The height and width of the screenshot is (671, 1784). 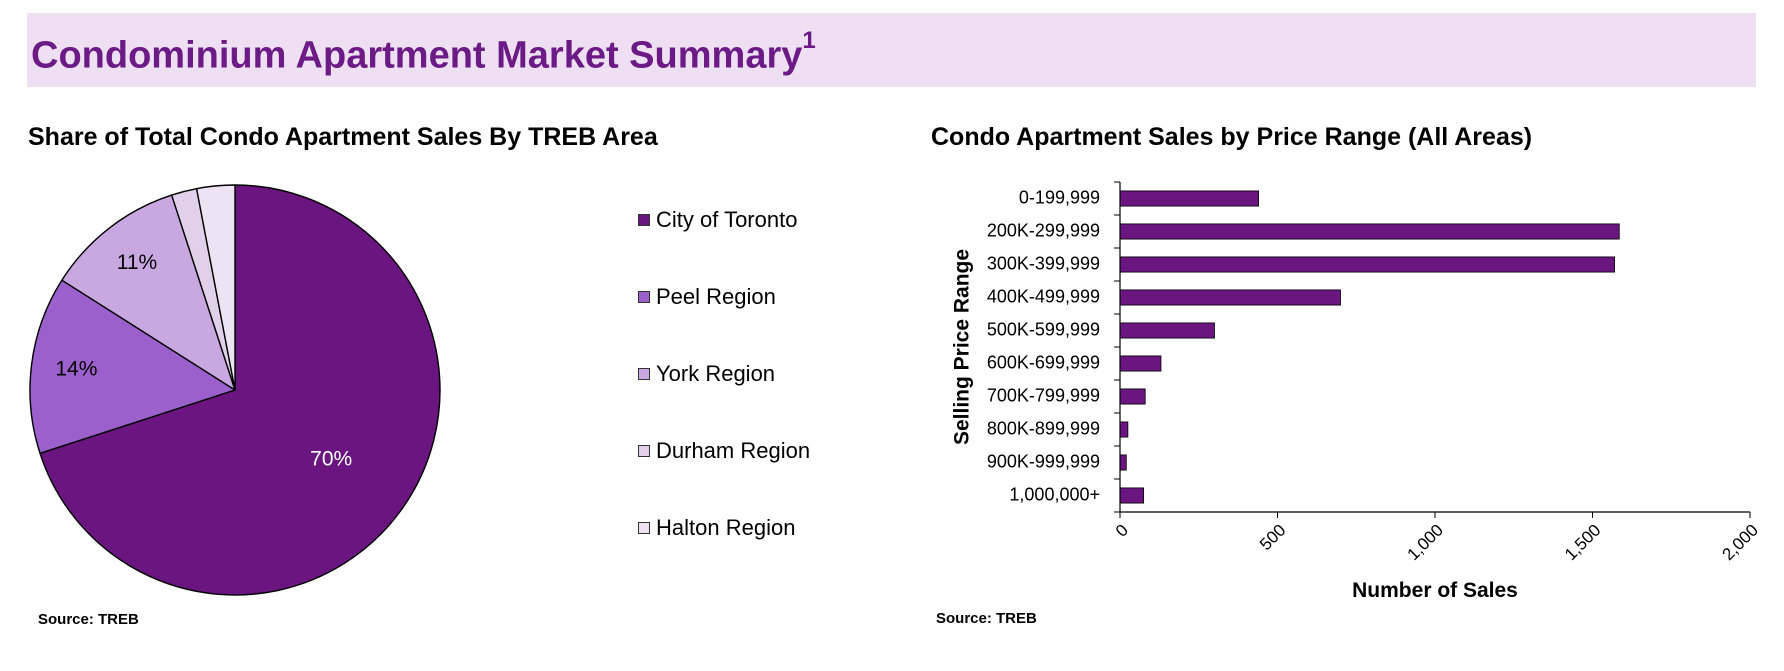 I want to click on pie-chart: 70% 14% 11%, so click(x=235, y=390).